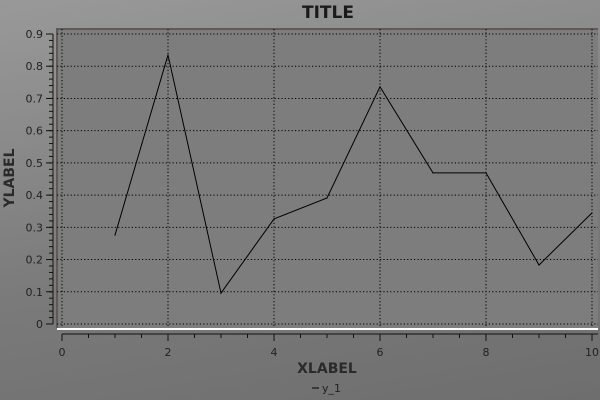 The height and width of the screenshot is (400, 600). What do you see at coordinates (35, 227) in the screenshot?
I see `y-tick-label: 0.3` at bounding box center [35, 227].